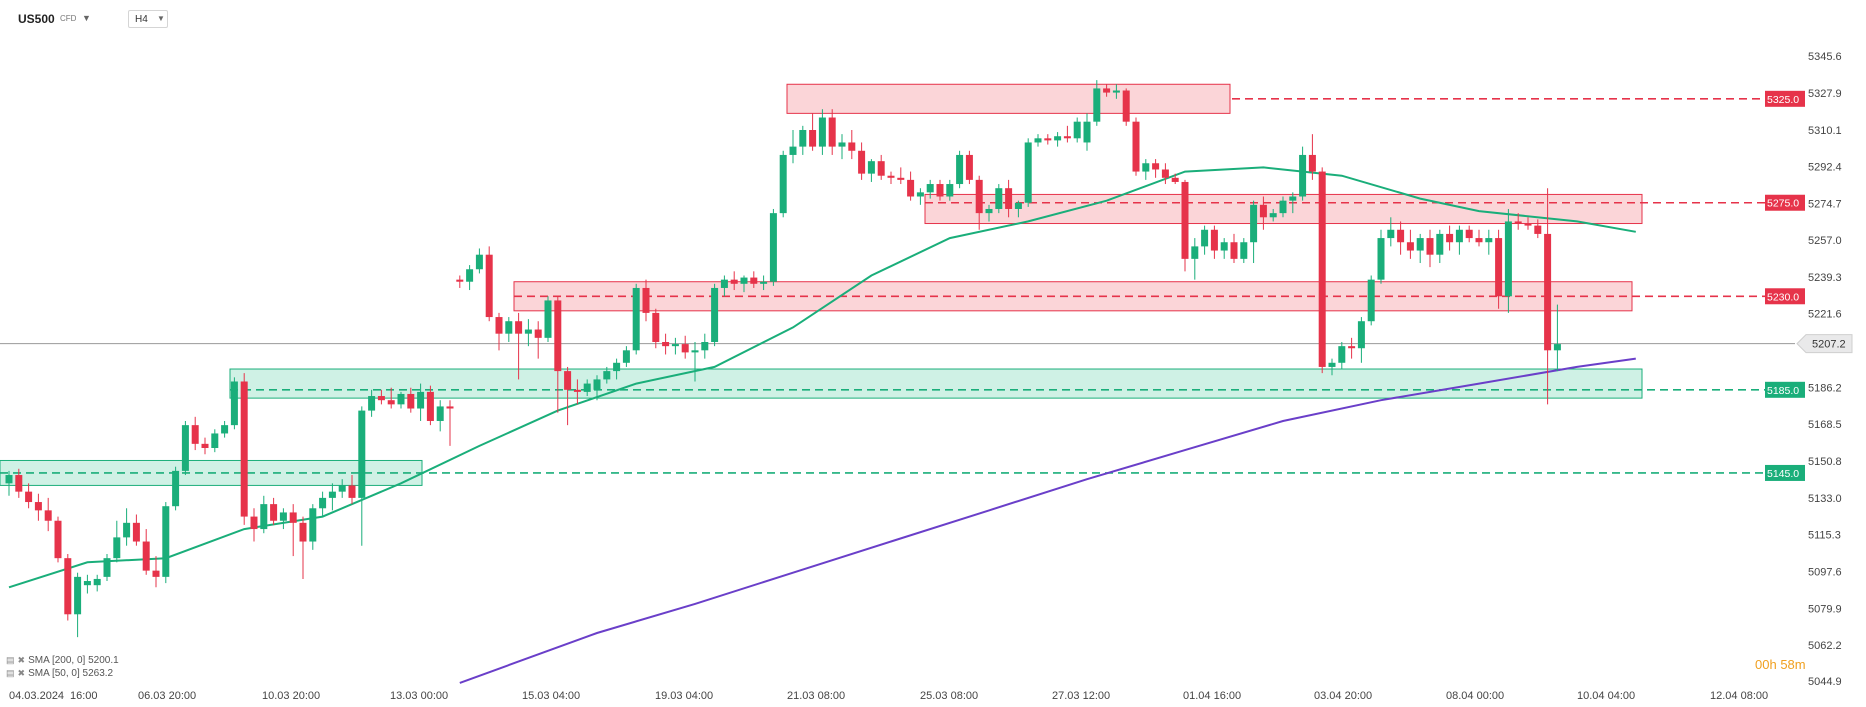  I want to click on y-tick-label: 5062.2, so click(1825, 646).